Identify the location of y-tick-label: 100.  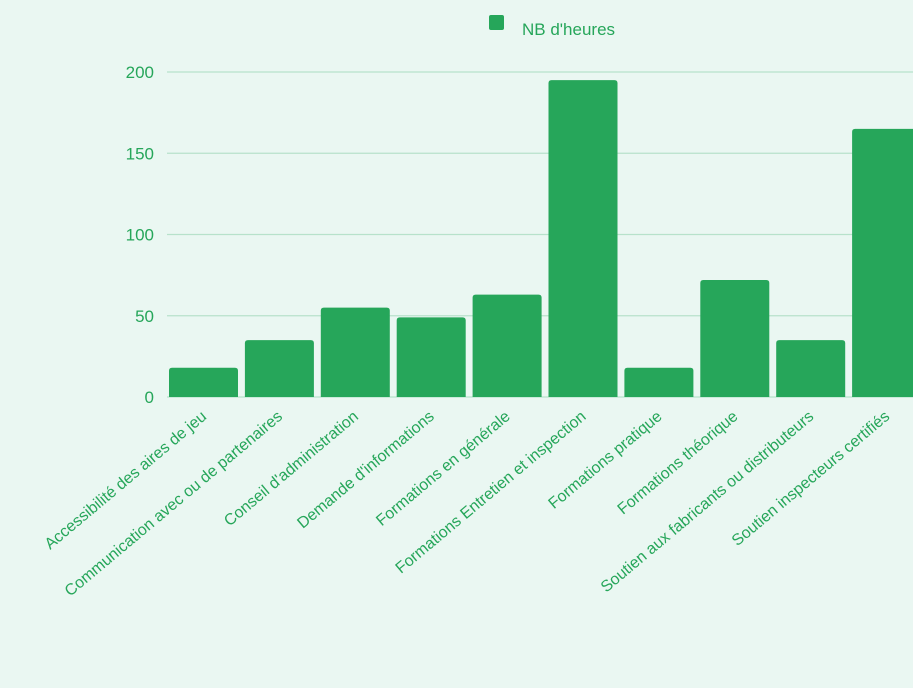
(140, 235).